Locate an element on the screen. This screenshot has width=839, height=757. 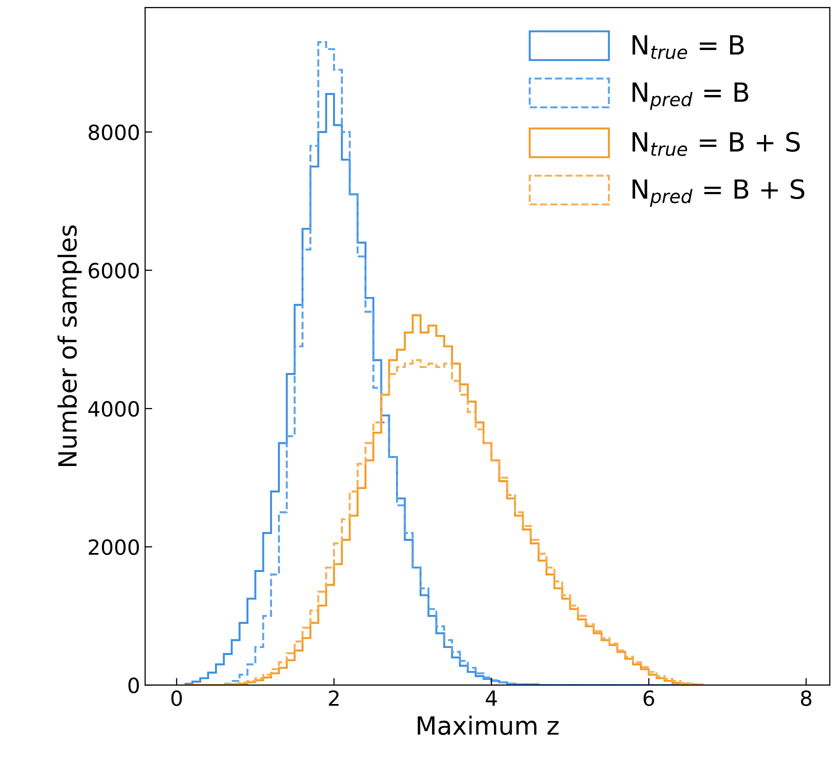
legend-label: N$_{pred}$ = B is located at coordinates (690, 96).